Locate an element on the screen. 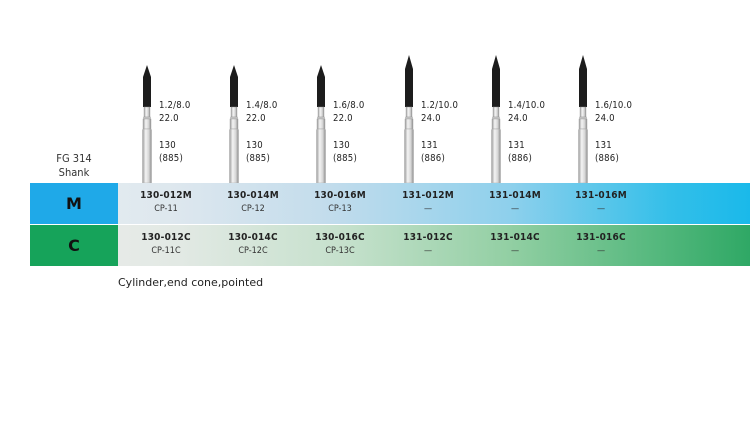  bur-5: 1.4/10.0 24.0 131 (886) is located at coordinates (534, 122).